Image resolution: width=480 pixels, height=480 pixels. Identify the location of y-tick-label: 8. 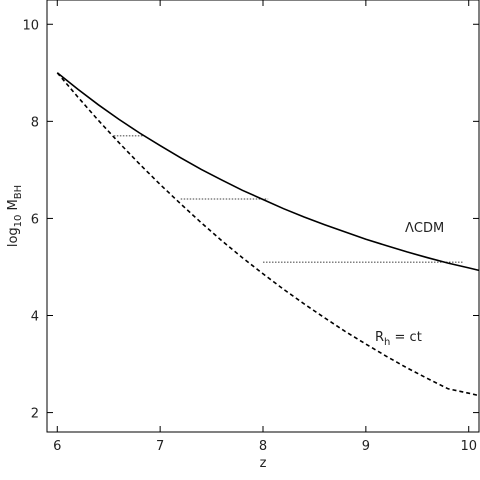
(35, 122).